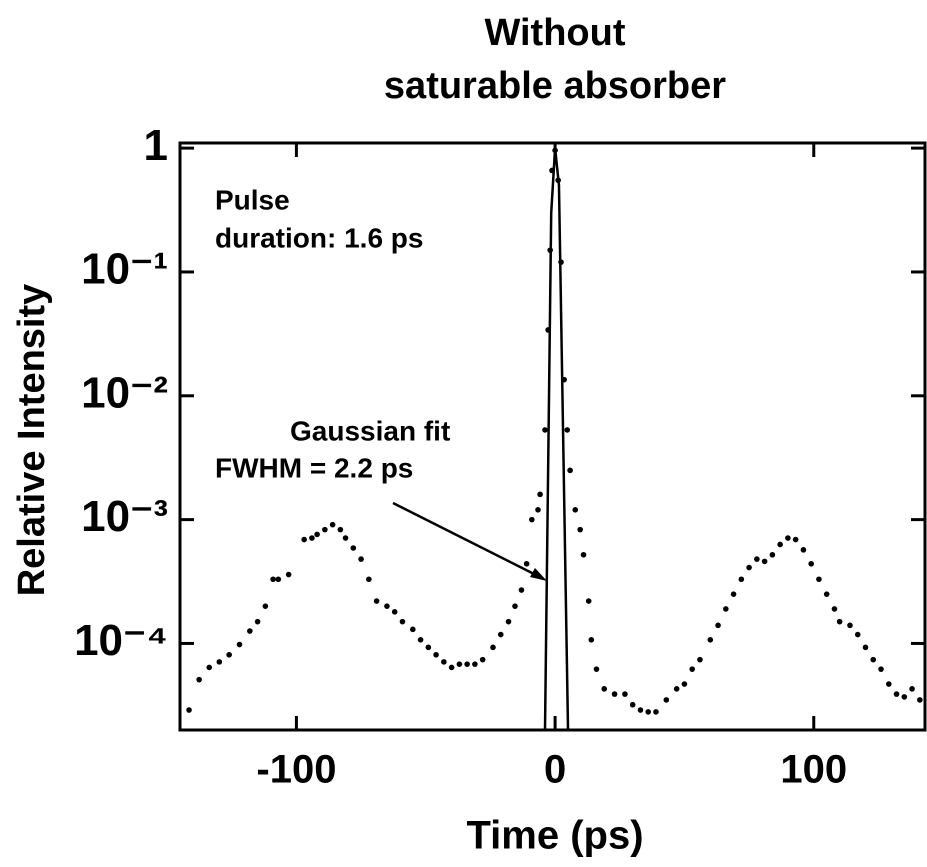 The image size is (927, 867). Describe the element at coordinates (124, 516) in the screenshot. I see `y-tick-label: 10⁻³` at that location.